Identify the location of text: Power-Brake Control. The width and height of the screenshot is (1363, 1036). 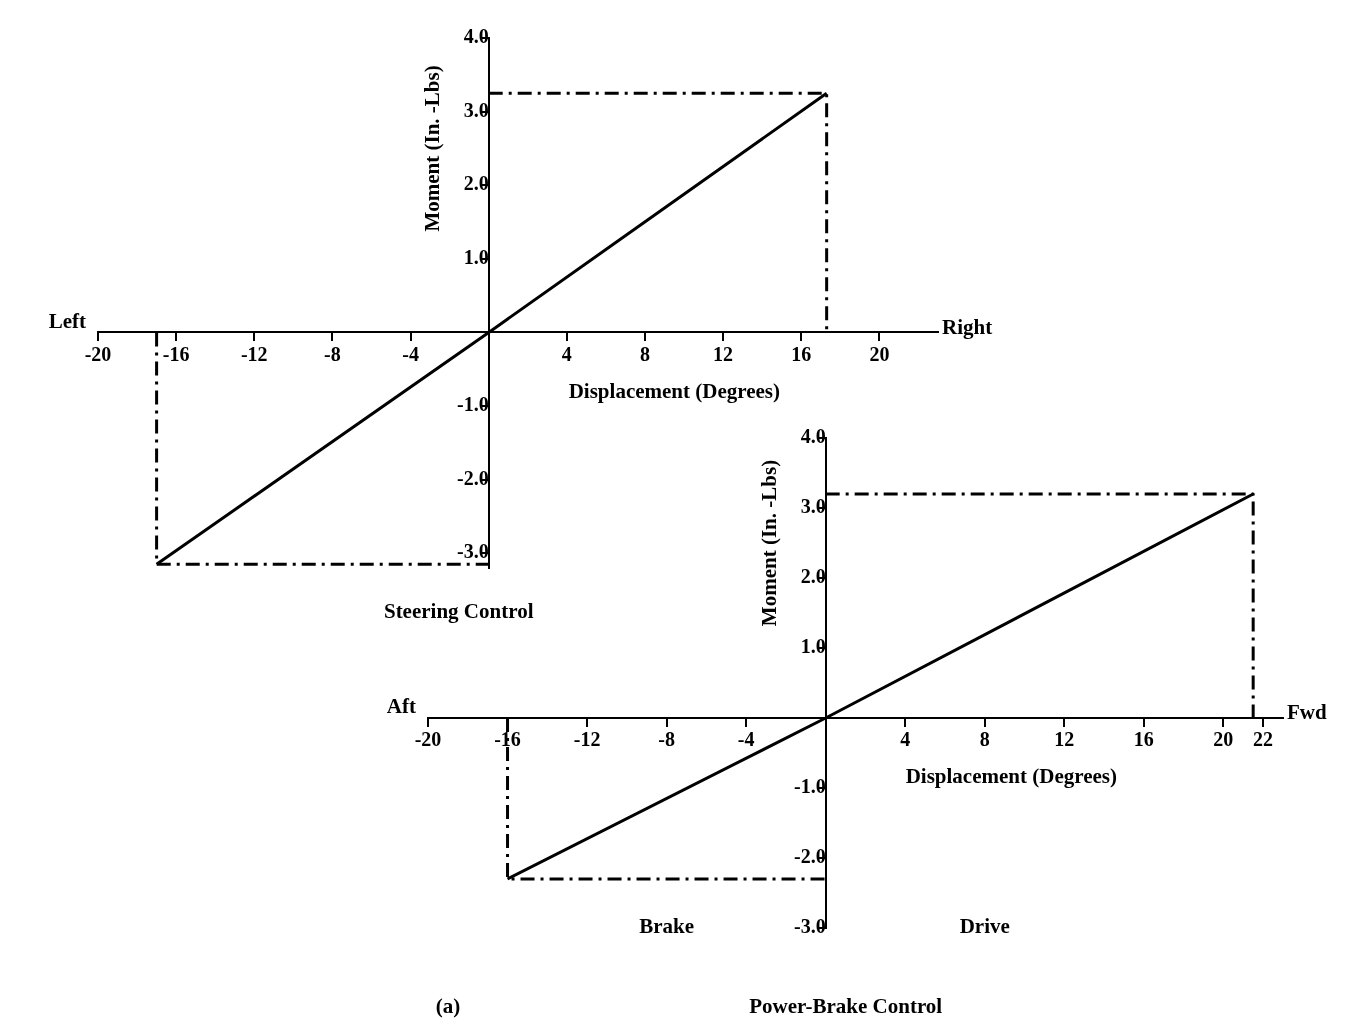
(846, 1006).